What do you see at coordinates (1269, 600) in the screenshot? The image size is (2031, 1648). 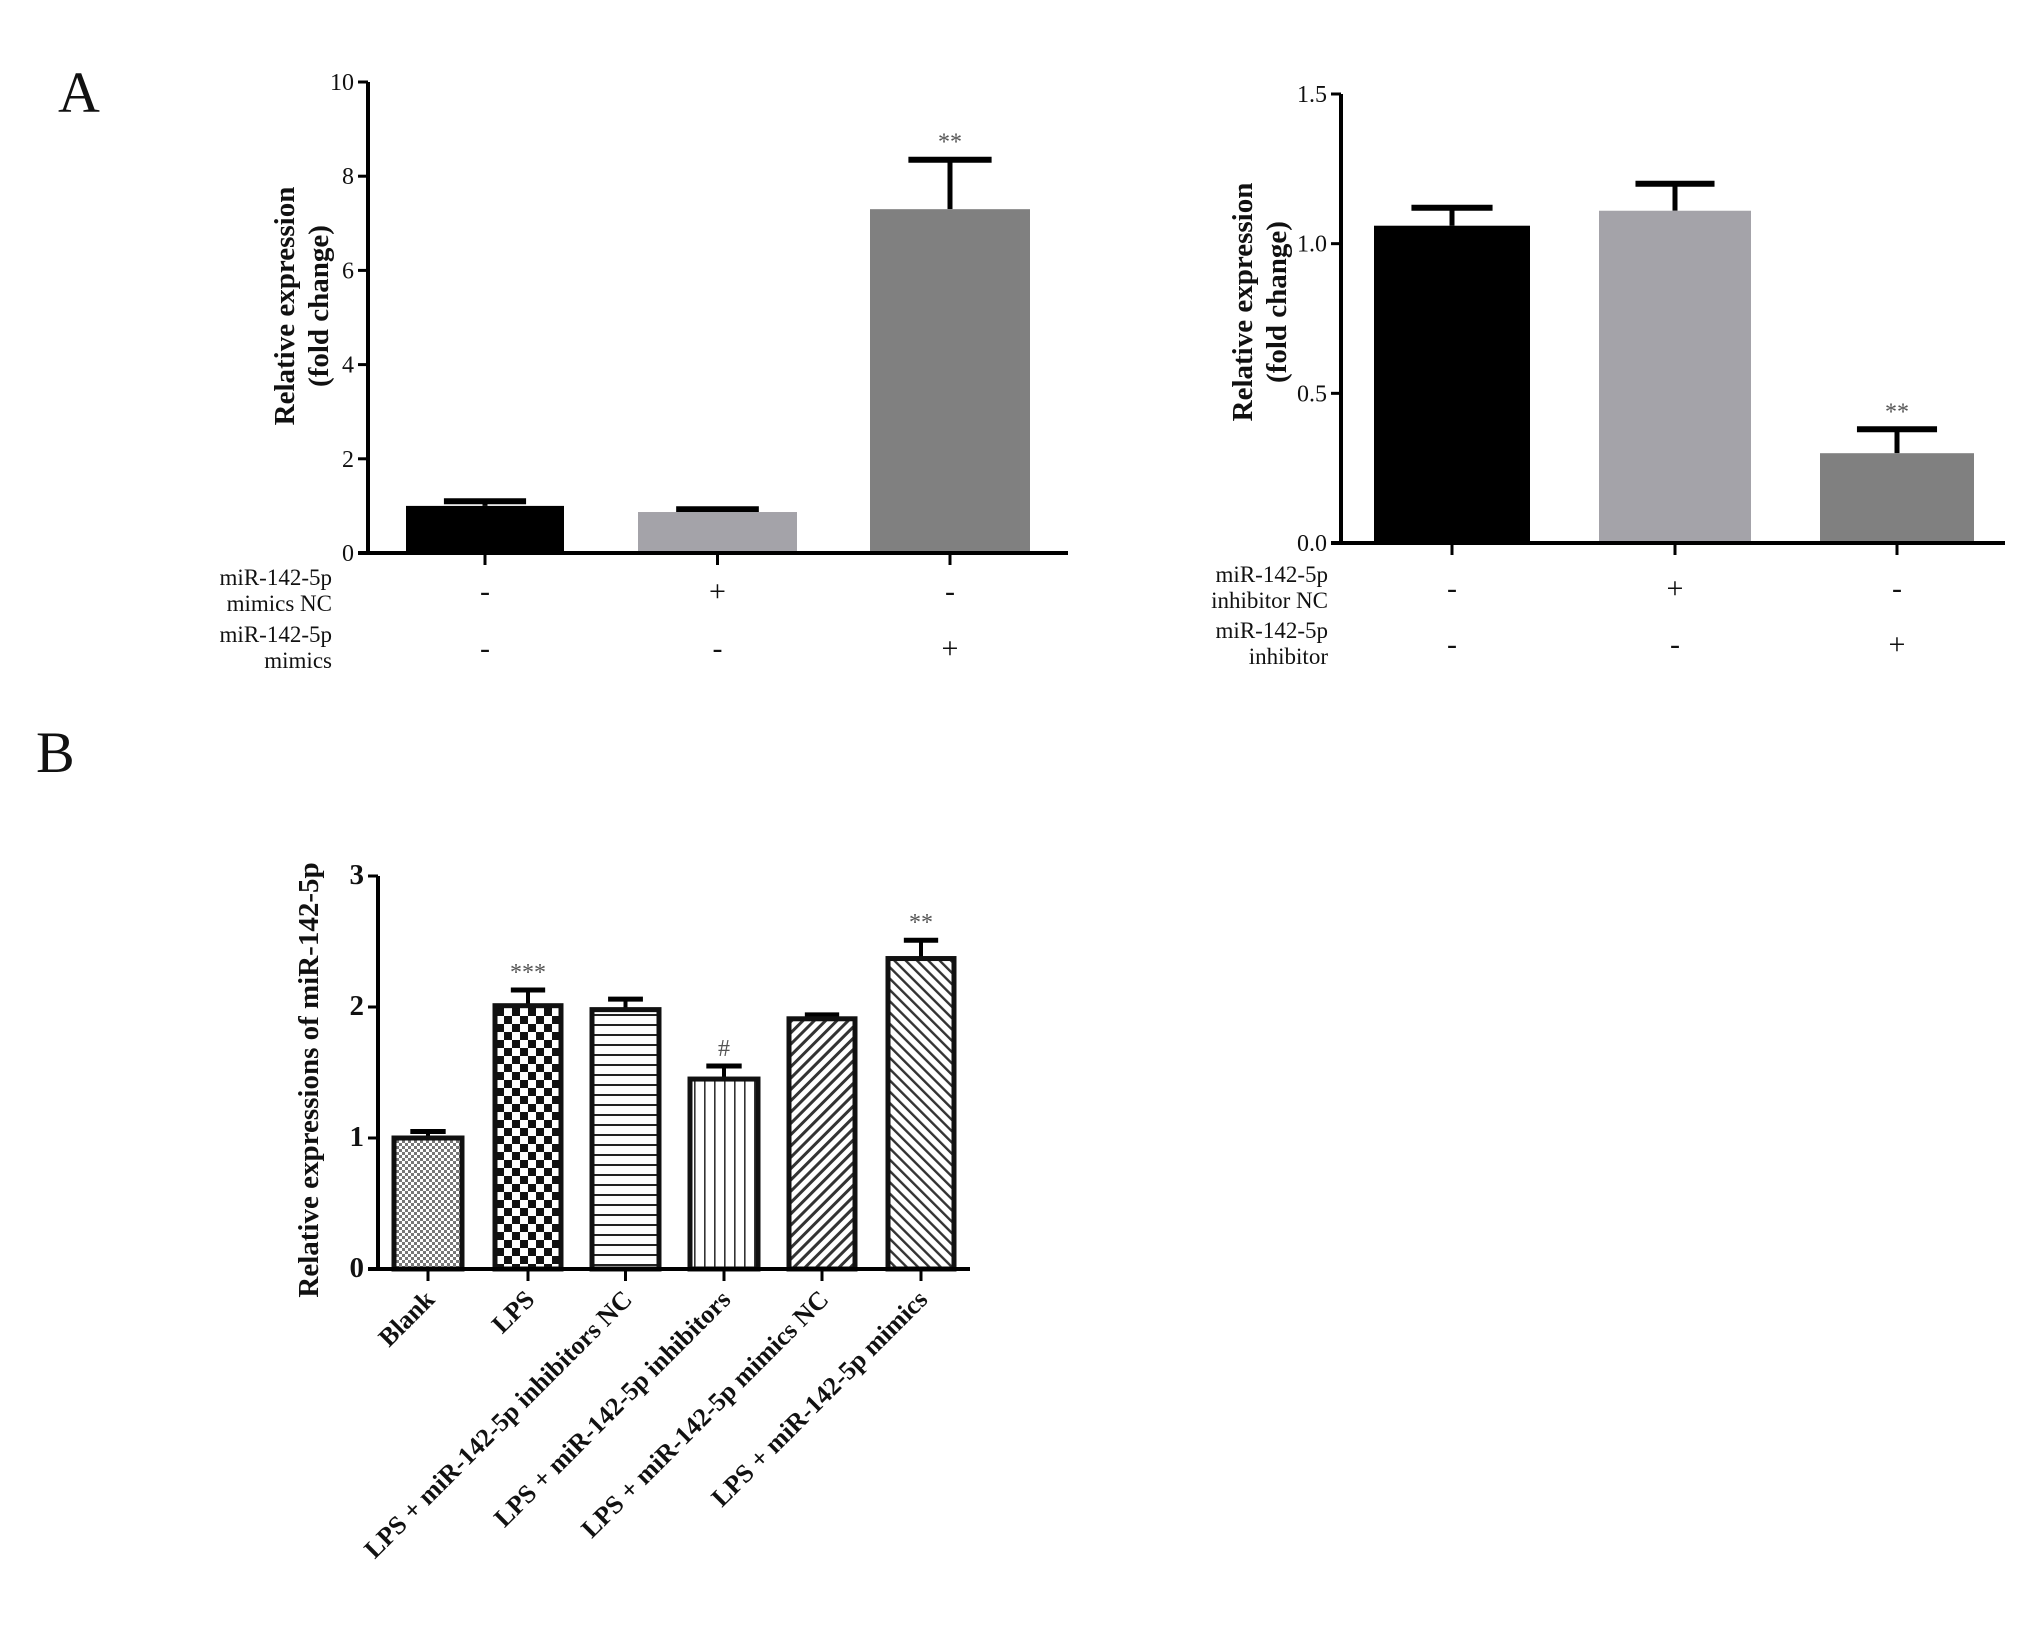 I see `condition-label-line: inhibitor NC` at bounding box center [1269, 600].